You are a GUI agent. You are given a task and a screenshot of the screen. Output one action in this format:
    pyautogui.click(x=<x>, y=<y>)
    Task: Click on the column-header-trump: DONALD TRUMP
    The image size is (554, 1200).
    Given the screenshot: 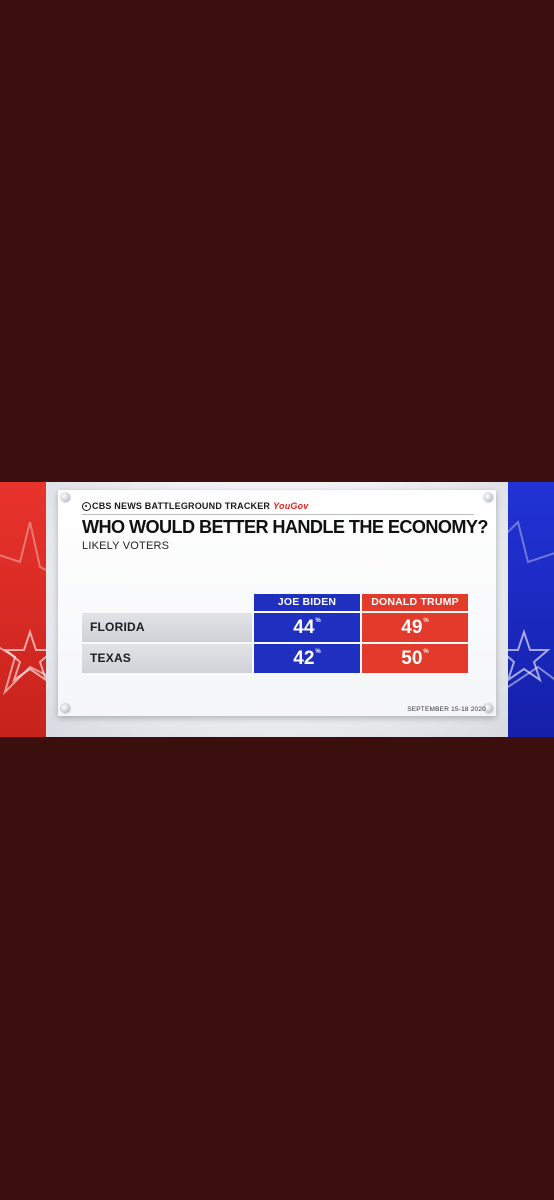 What is the action you would take?
    pyautogui.click(x=415, y=602)
    